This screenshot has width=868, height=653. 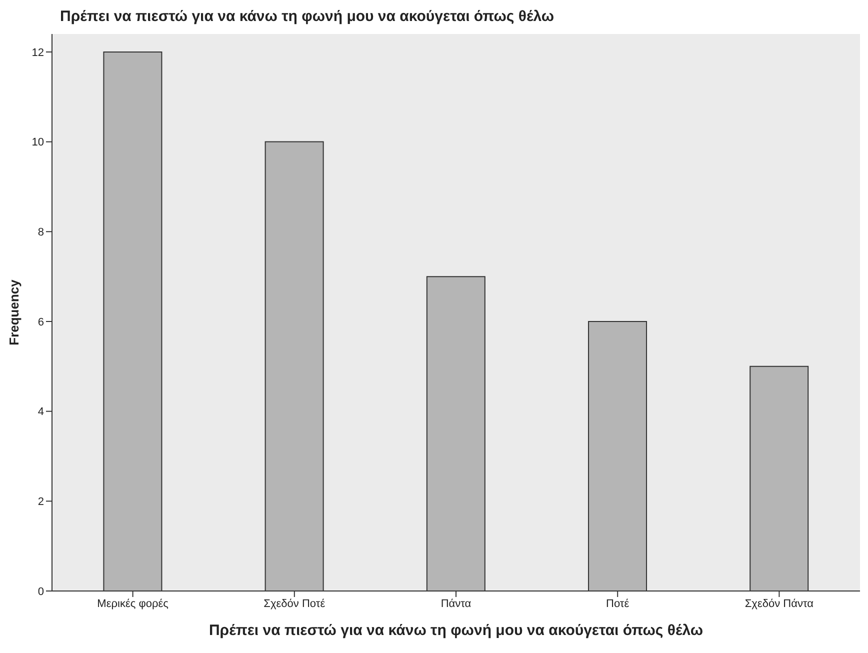 I want to click on x-axis-title: Πρέπει να πιεστώ για να κάνω τη φωνή μου να ακούγεται όπως θέλω, so click(x=456, y=630).